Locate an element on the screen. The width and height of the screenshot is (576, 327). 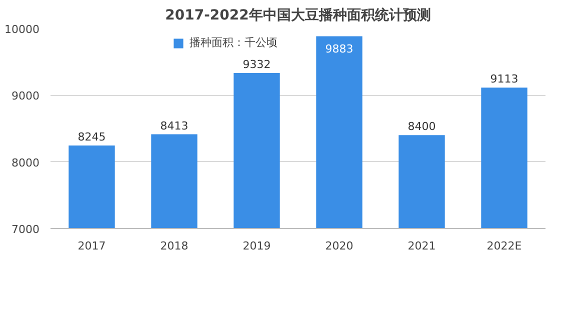
data-label: 9332 is located at coordinates (256, 65).